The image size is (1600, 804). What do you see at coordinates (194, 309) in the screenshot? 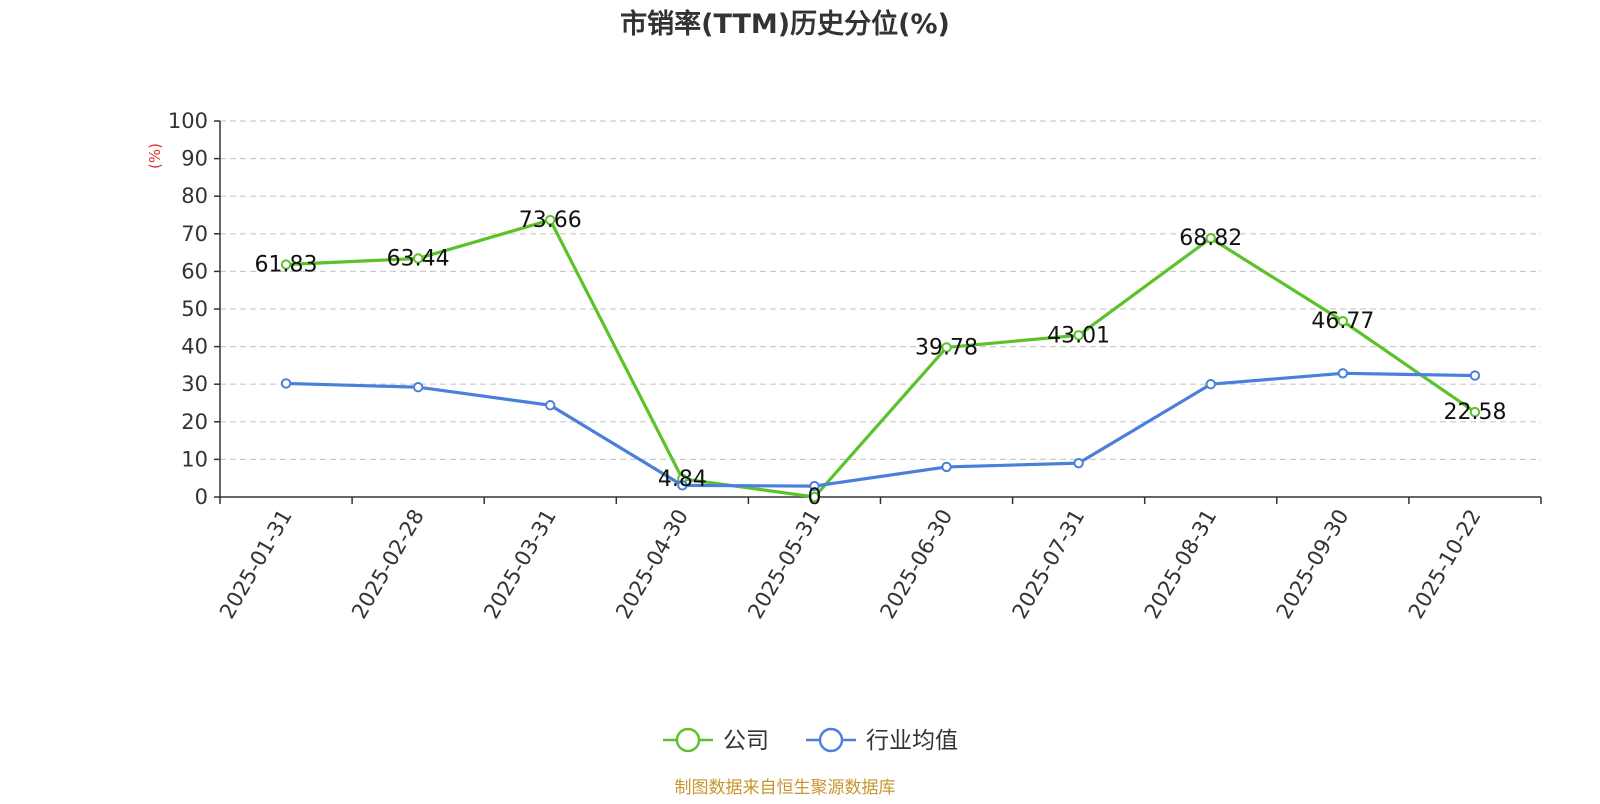
I see `y-tick-label: 50` at bounding box center [194, 309].